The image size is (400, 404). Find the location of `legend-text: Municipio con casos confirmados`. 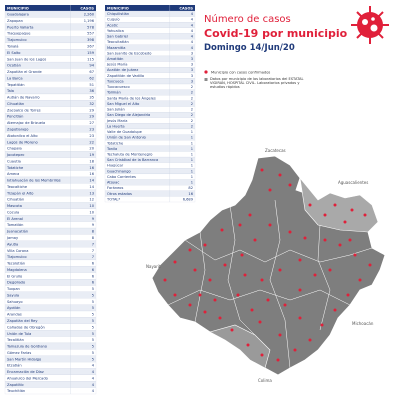

legend-text: Municipio con casos confirmados is located at coordinates (240, 73).